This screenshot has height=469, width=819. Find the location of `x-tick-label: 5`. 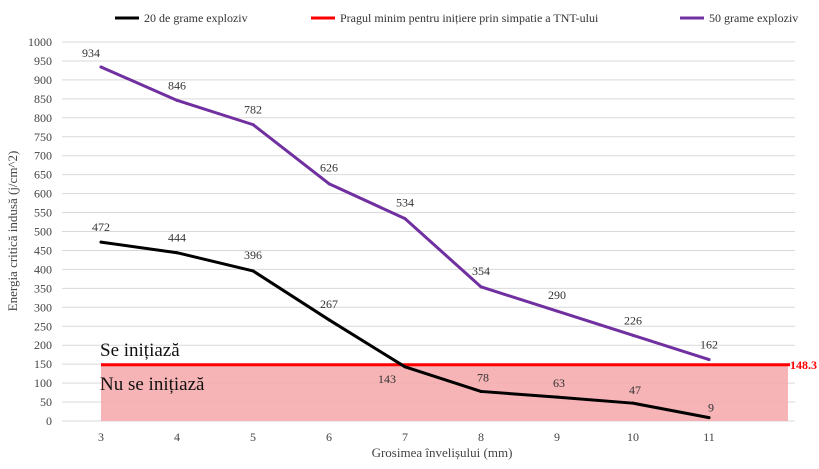

x-tick-label: 5 is located at coordinates (253, 437).